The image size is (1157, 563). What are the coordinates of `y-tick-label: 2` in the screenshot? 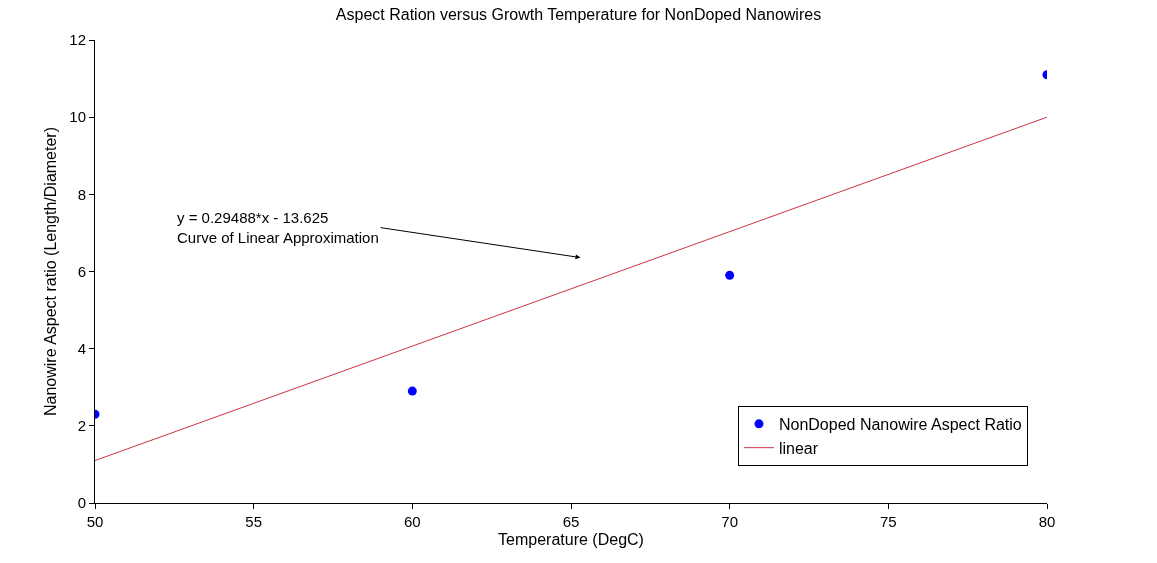 It's located at (81, 426).